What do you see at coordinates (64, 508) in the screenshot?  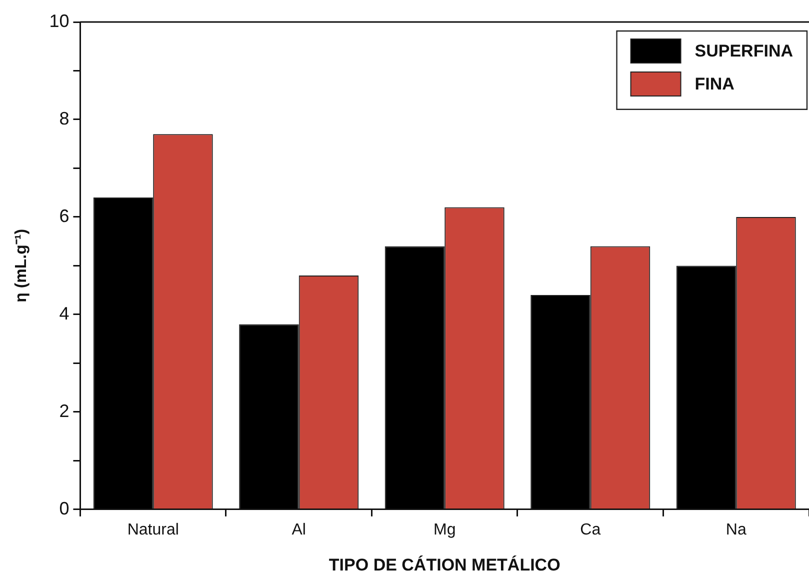 I see `y-tick-label: 0` at bounding box center [64, 508].